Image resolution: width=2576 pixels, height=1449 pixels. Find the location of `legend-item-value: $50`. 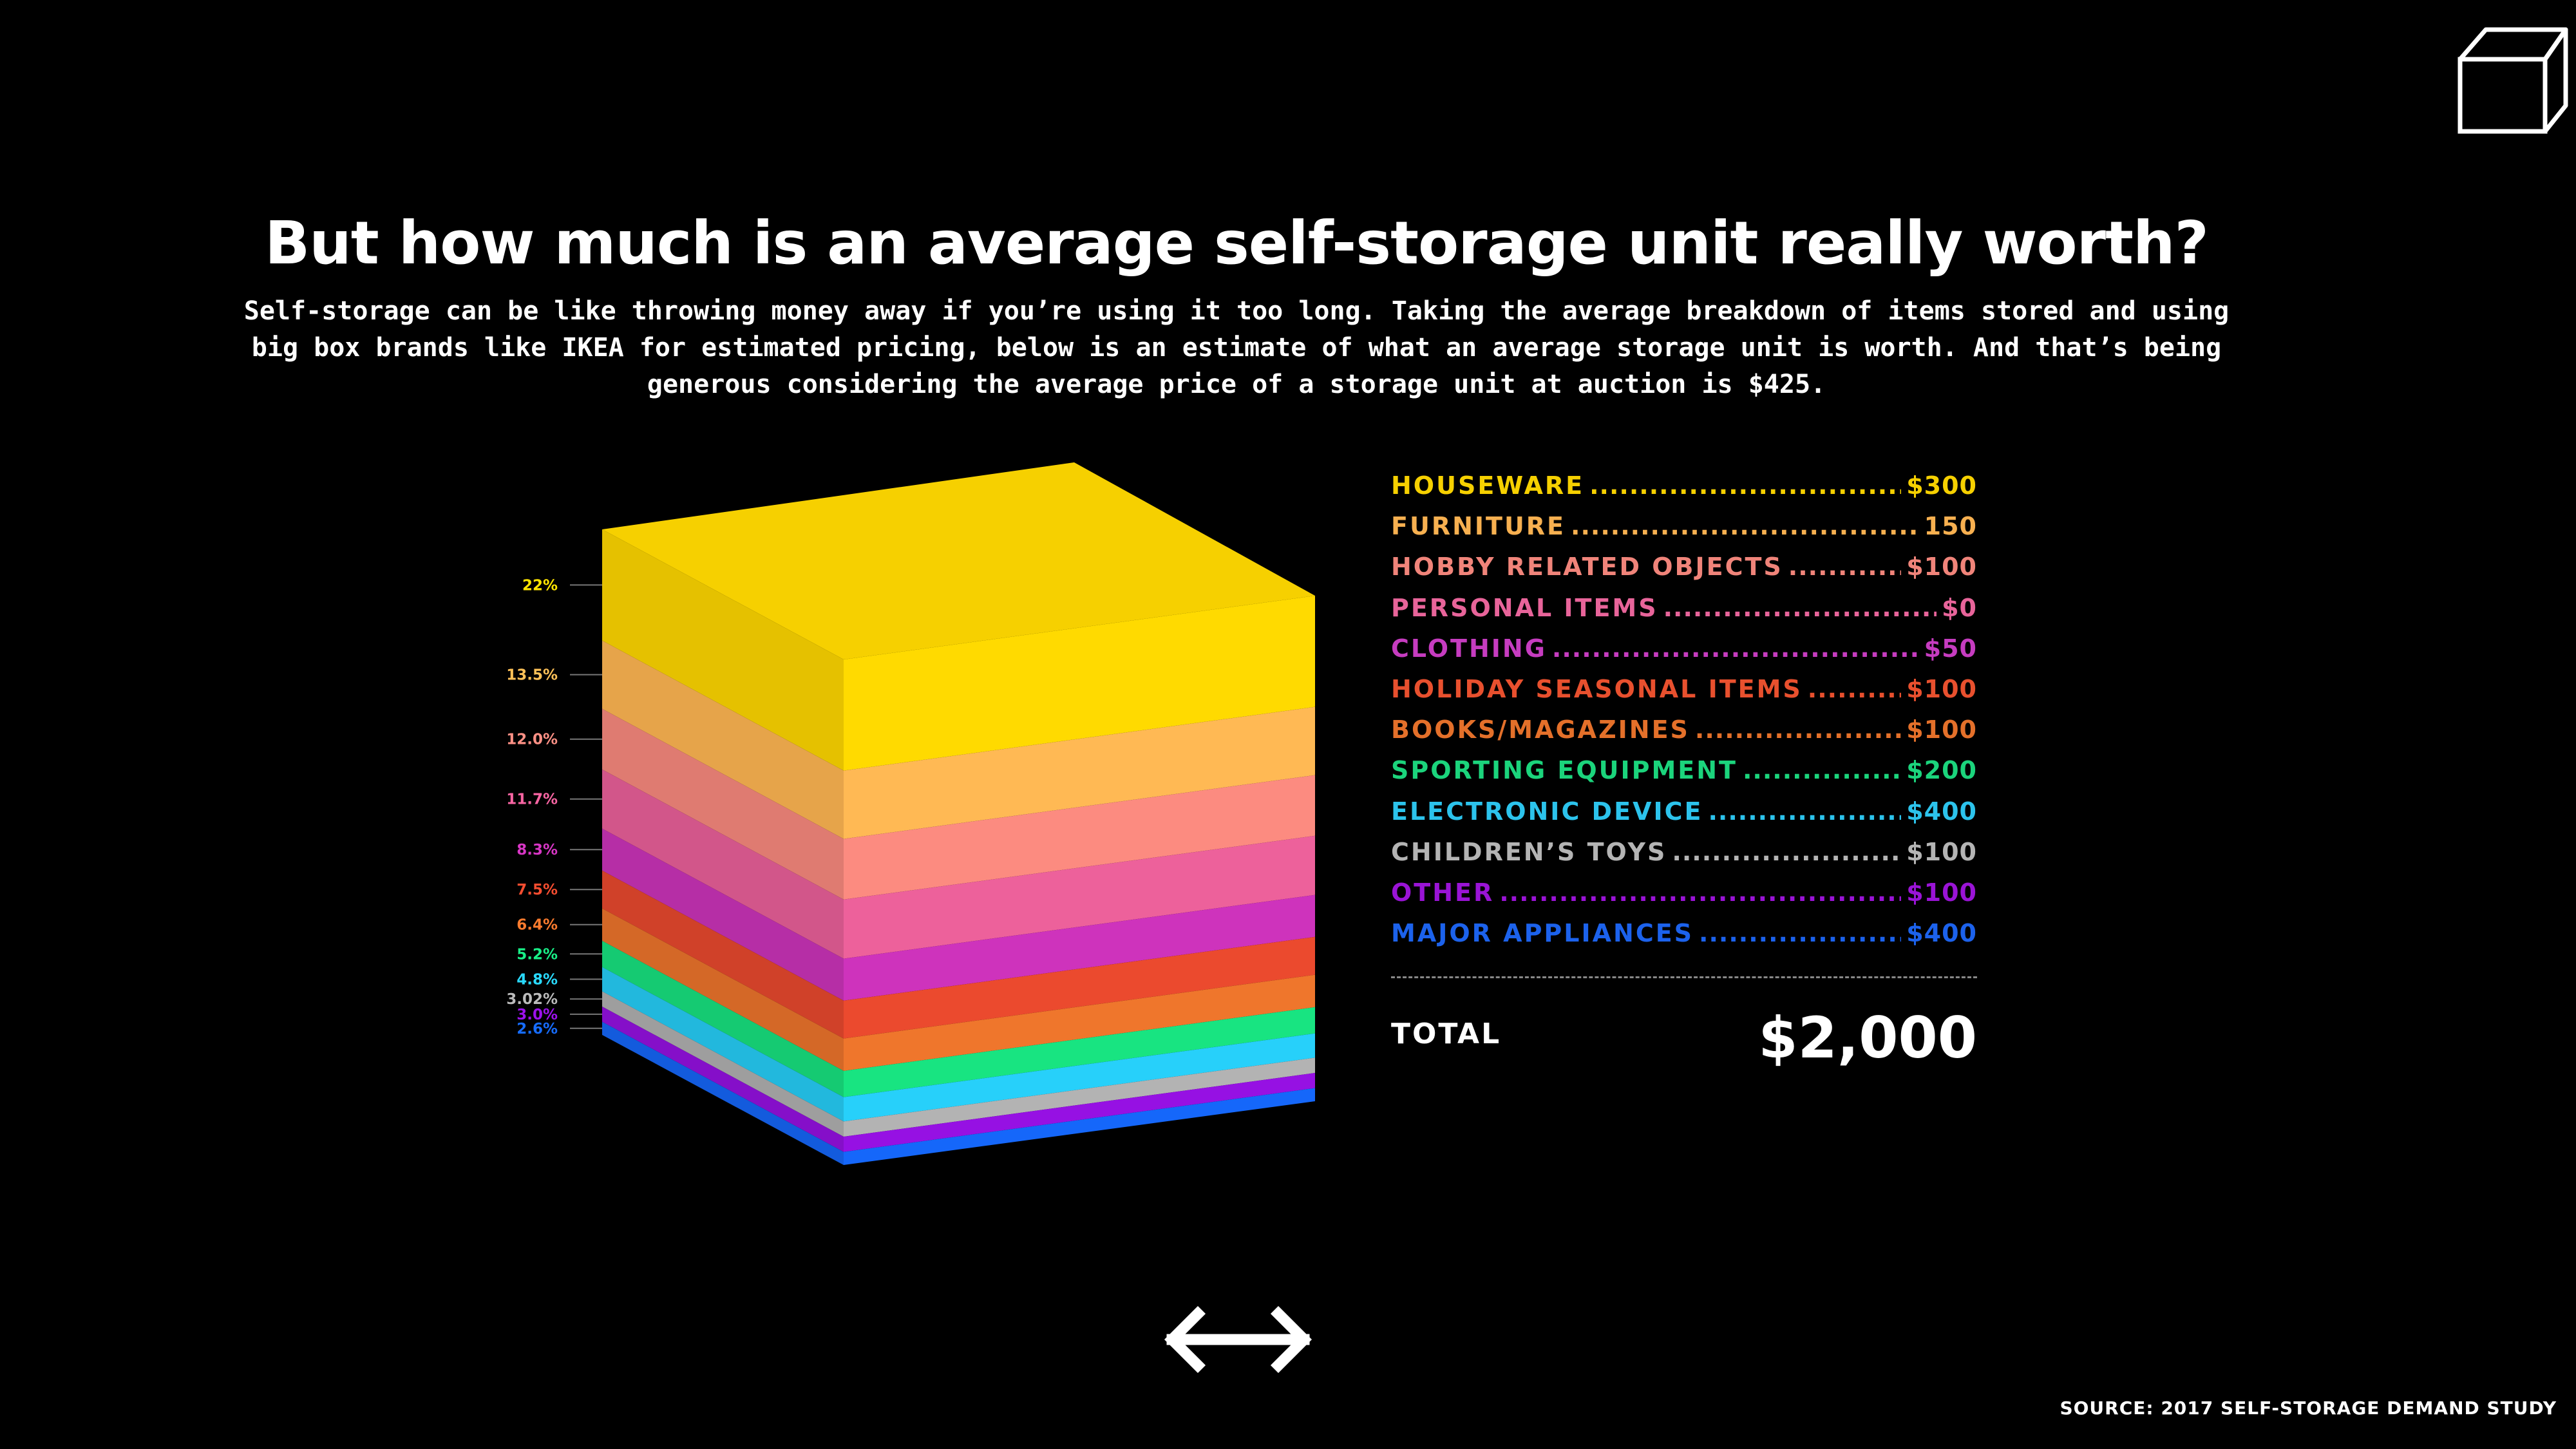

legend-item-value: $50 is located at coordinates (1950, 649).